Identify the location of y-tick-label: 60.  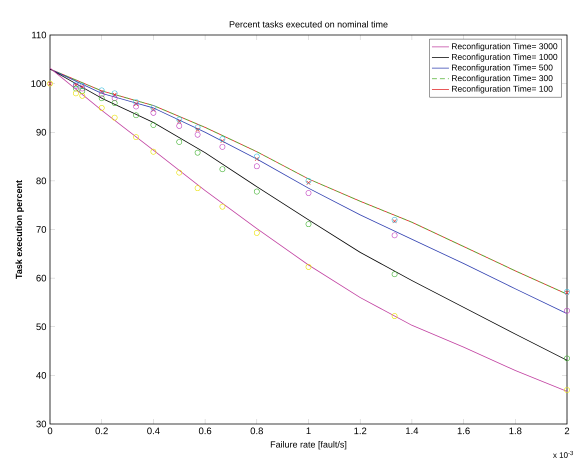
(41, 278).